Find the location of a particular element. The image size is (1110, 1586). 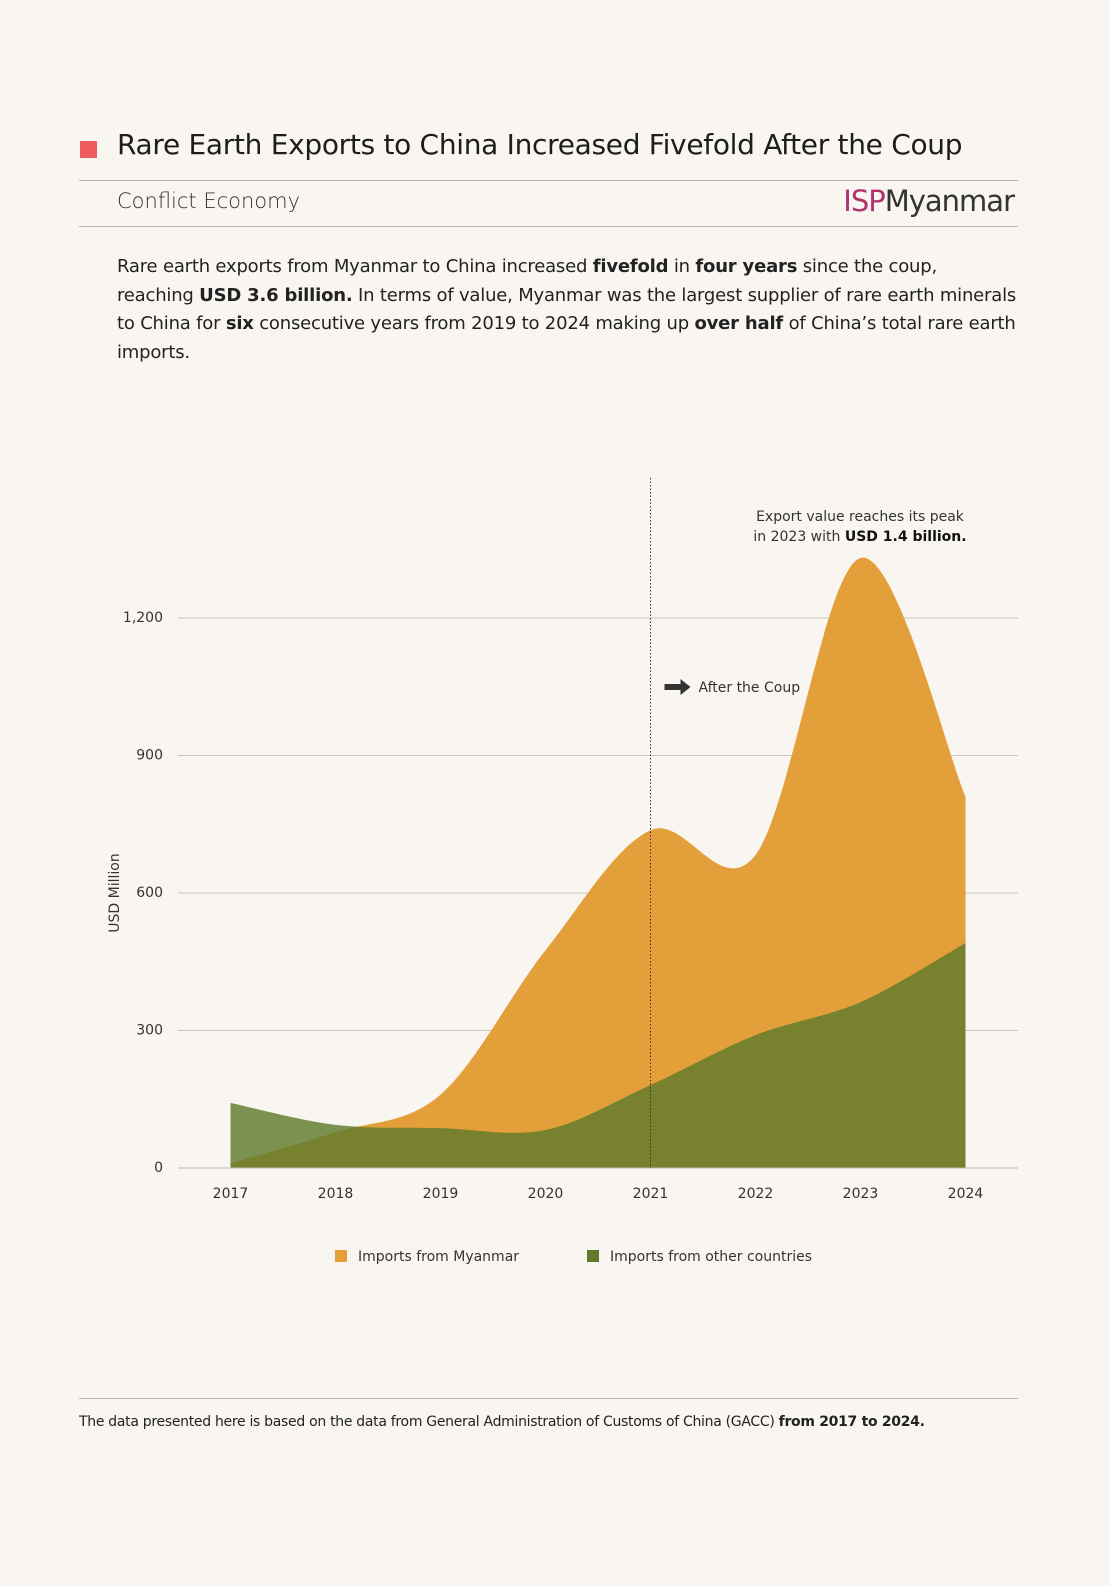

legend-label: Imports from Myanmar is located at coordinates (438, 1257).